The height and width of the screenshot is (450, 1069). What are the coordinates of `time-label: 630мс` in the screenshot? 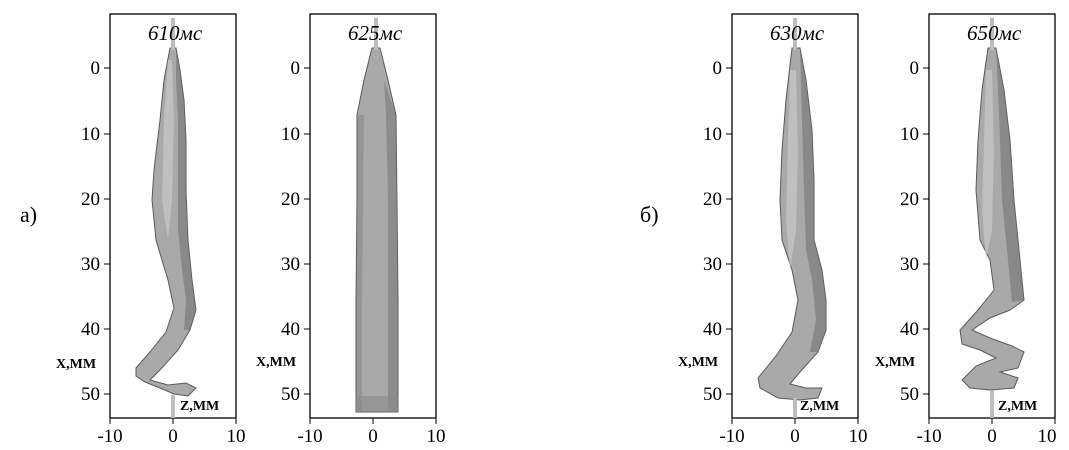 It's located at (797, 33).